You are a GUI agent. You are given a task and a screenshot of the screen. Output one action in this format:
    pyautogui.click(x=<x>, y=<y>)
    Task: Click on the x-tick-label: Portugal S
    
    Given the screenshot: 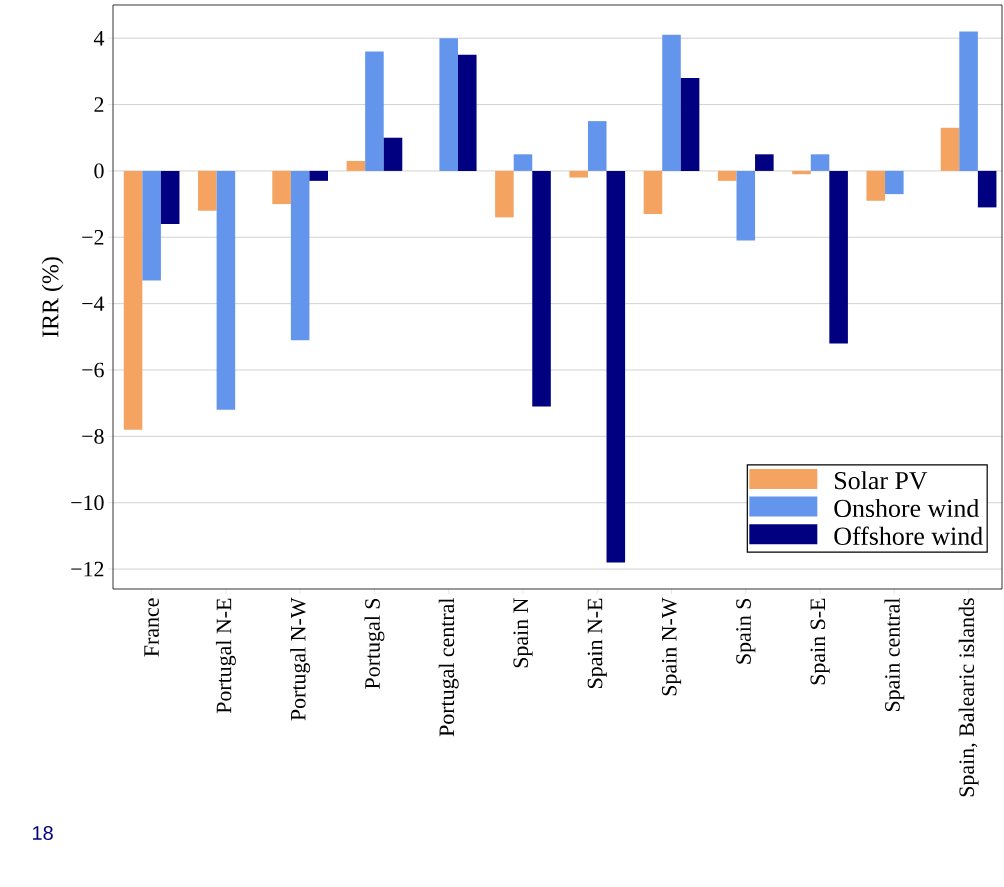 What is the action you would take?
    pyautogui.click(x=374, y=643)
    